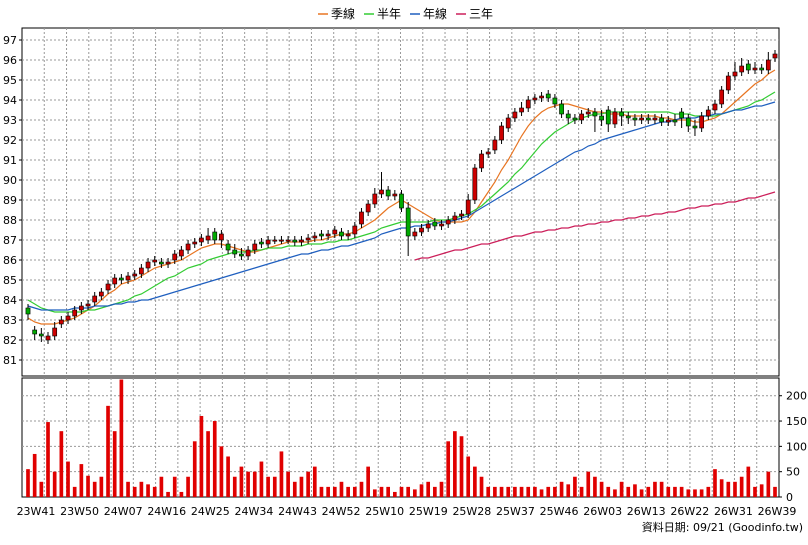 This screenshot has height=545, width=808. I want to click on price-tick-label: 87, so click(10, 240).